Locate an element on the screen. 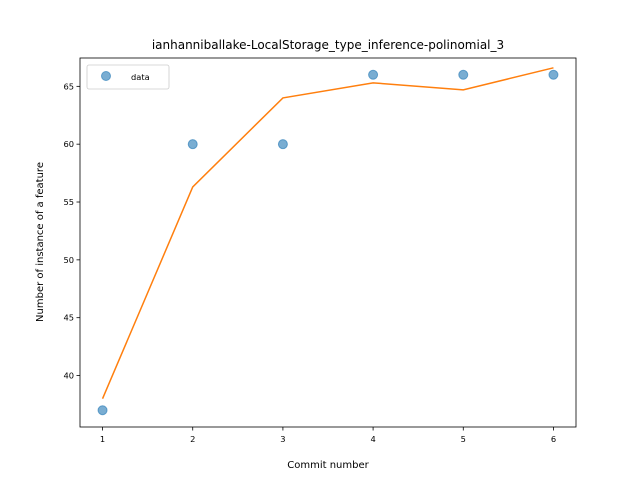 Image resolution: width=640 pixels, height=480 pixels. x-tick-label: 1 is located at coordinates (102, 439).